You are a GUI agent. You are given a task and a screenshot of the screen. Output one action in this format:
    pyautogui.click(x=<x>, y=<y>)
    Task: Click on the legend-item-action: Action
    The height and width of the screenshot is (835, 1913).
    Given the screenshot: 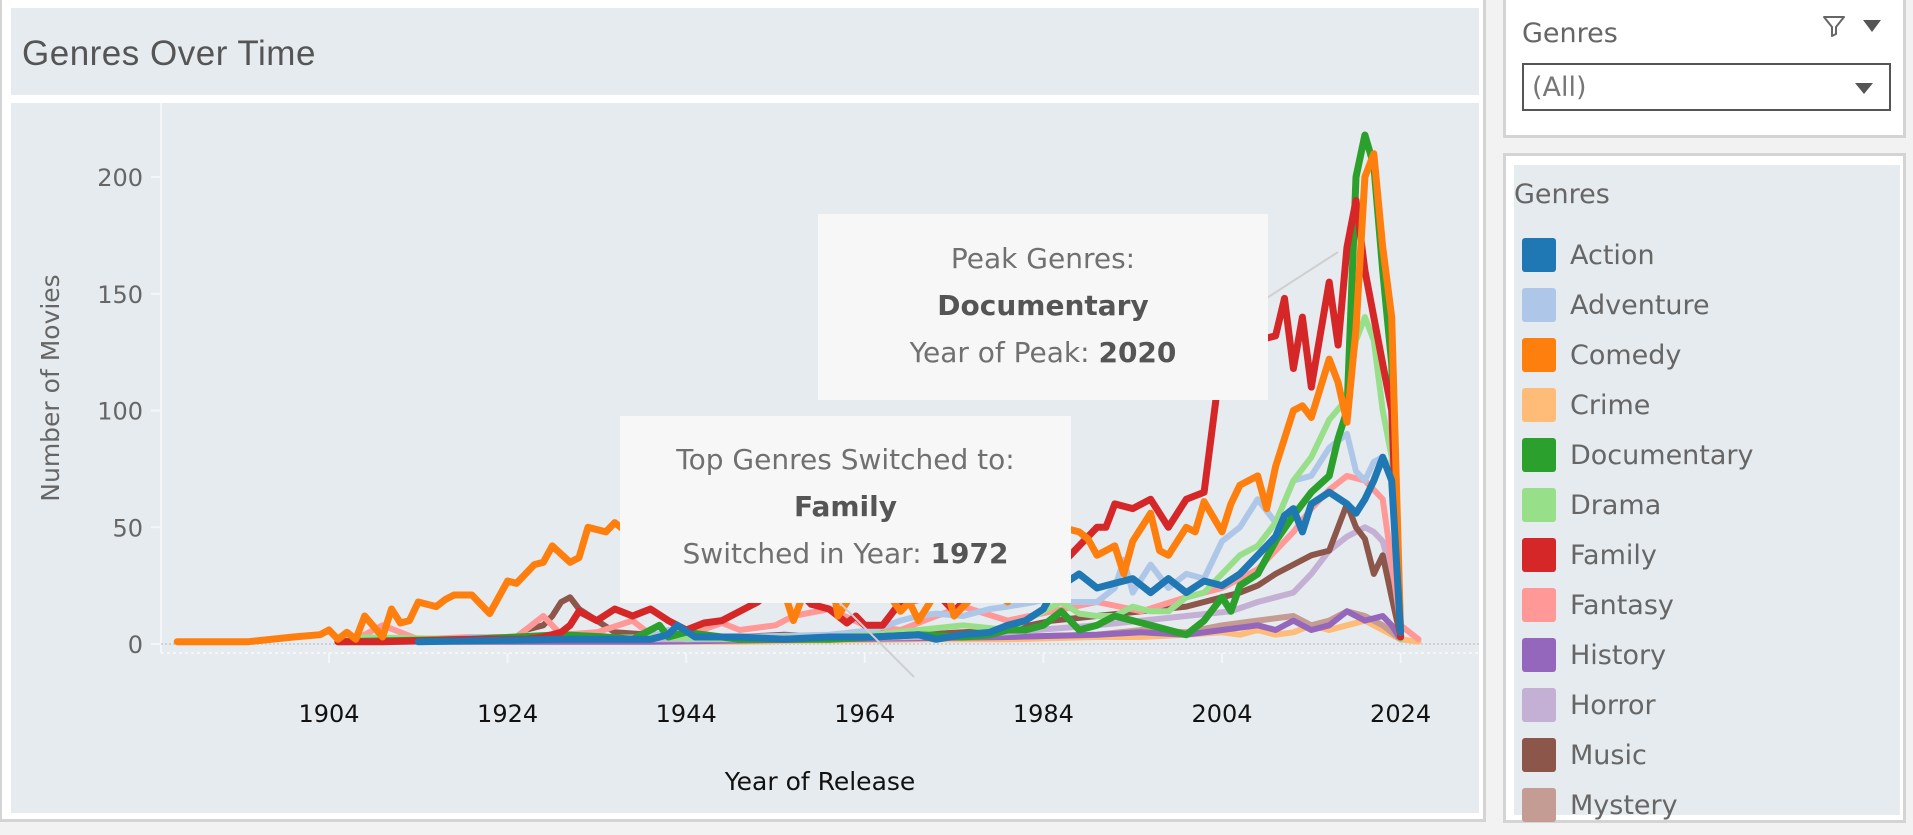 What is the action you would take?
    pyautogui.click(x=1638, y=255)
    